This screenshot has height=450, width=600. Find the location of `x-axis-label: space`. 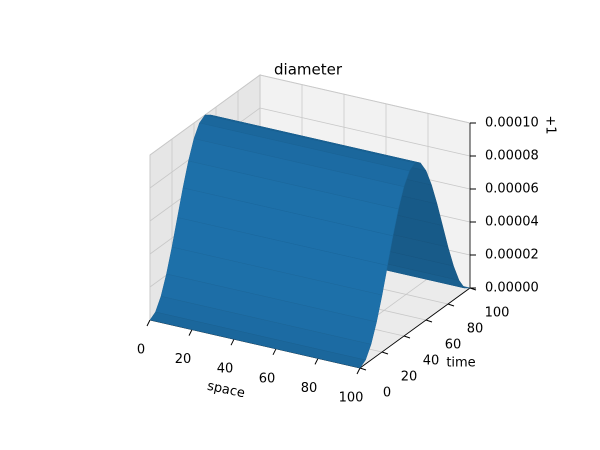

x-axis-label: space is located at coordinates (226, 390).